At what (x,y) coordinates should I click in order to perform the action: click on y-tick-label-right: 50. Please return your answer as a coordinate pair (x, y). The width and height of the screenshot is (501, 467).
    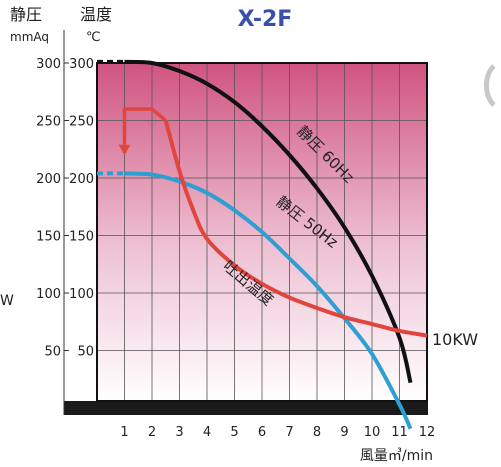
    Looking at the image, I should click on (85, 352).